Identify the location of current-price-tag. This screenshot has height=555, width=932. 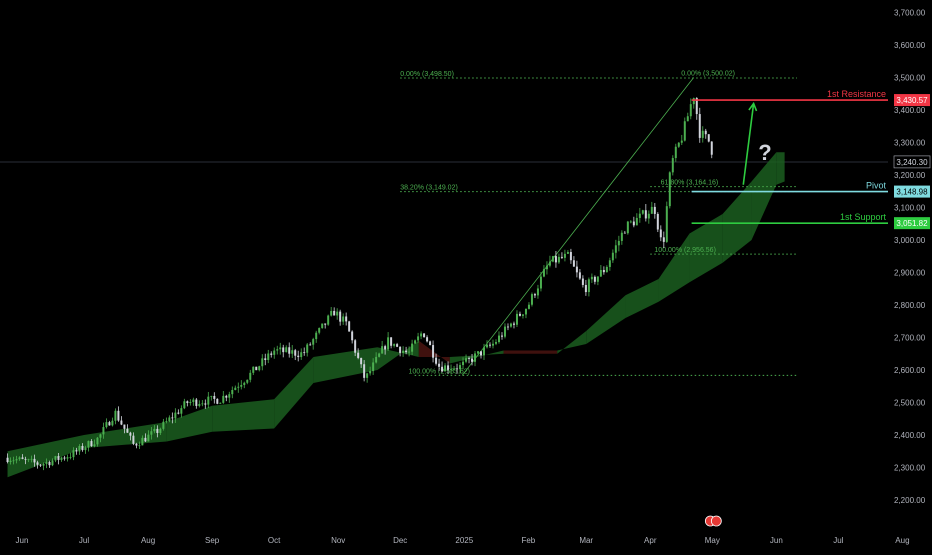
(912, 162).